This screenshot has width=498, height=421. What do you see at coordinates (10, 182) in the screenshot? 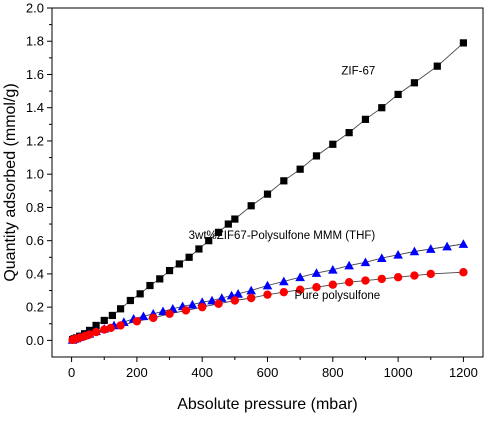
I see `y-axis-label: Quantity adsorbed (mmol/g)` at bounding box center [10, 182].